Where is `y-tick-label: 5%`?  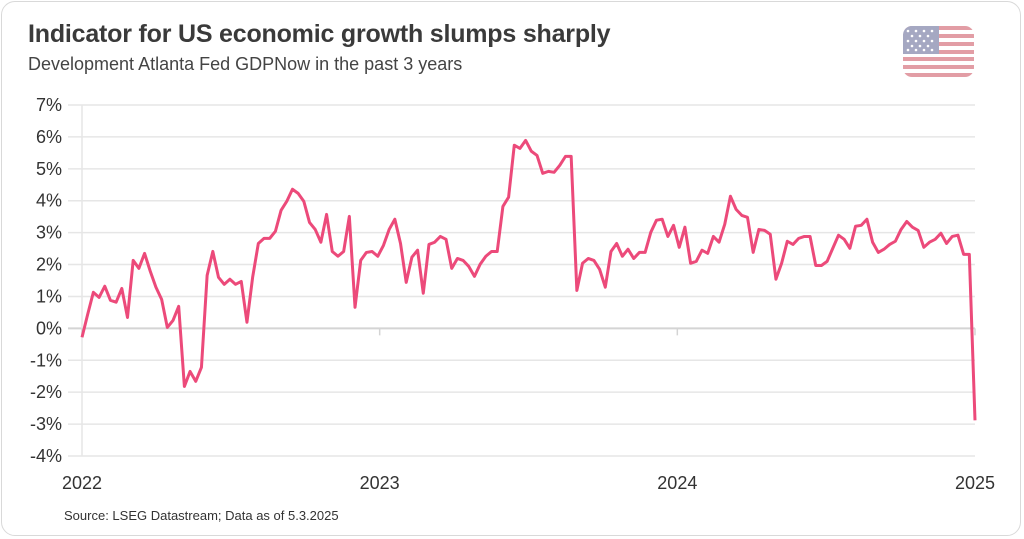
y-tick-label: 5% is located at coordinates (49, 169).